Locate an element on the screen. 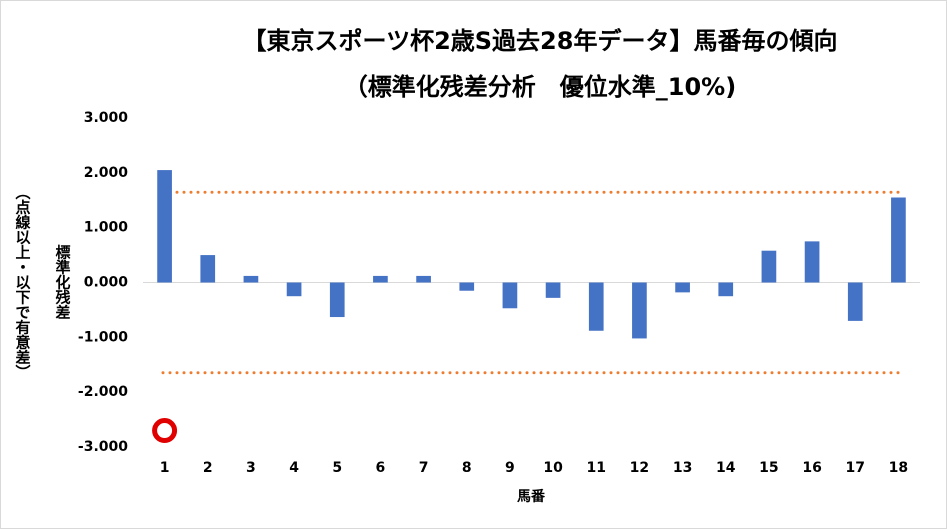  x-tick-label: 6 is located at coordinates (381, 468).